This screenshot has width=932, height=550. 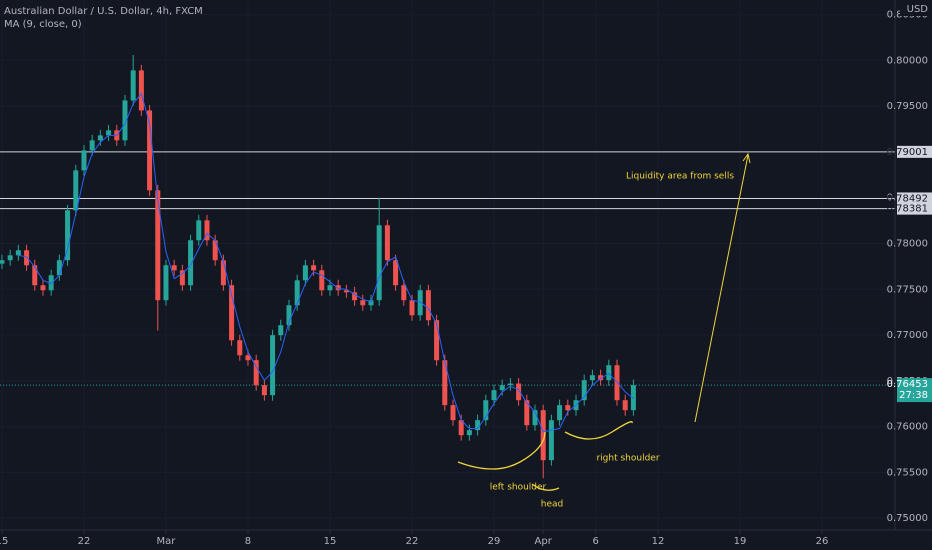 What do you see at coordinates (658, 541) in the screenshot?
I see `x-tick-label: 12` at bounding box center [658, 541].